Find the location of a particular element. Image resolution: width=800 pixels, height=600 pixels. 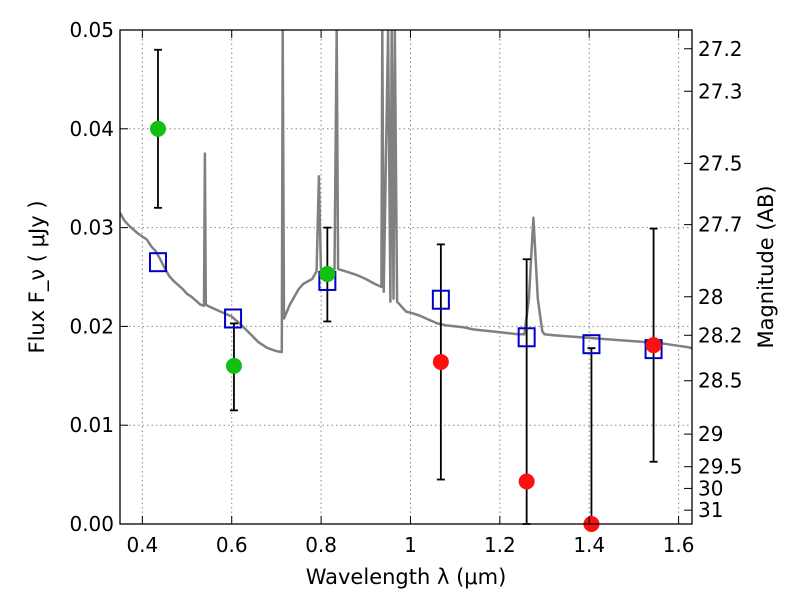

right-tick-label: 27.5 is located at coordinates (720, 163).